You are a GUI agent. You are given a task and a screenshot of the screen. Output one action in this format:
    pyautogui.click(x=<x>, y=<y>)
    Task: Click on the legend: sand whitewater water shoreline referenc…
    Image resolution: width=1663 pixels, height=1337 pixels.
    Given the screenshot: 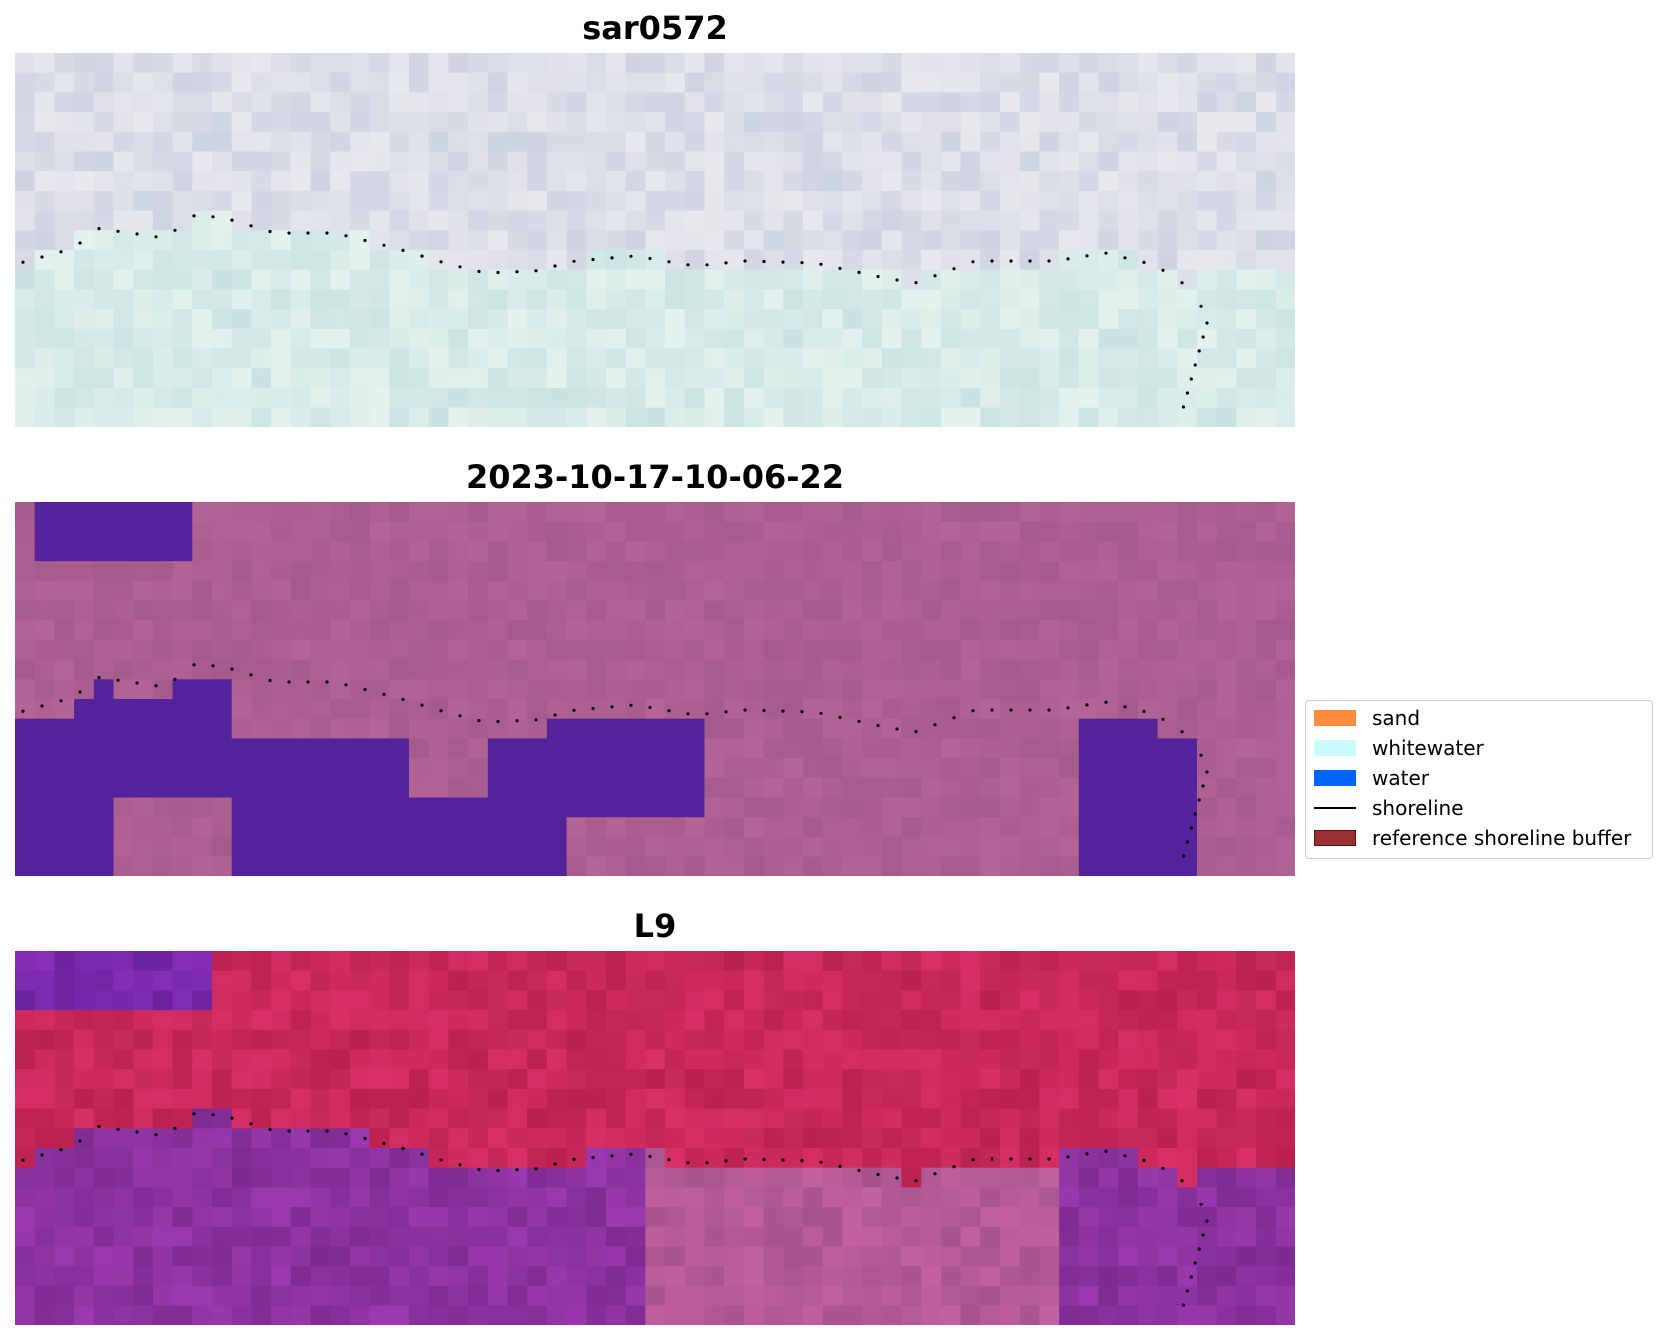 What is the action you would take?
    pyautogui.click(x=1479, y=779)
    